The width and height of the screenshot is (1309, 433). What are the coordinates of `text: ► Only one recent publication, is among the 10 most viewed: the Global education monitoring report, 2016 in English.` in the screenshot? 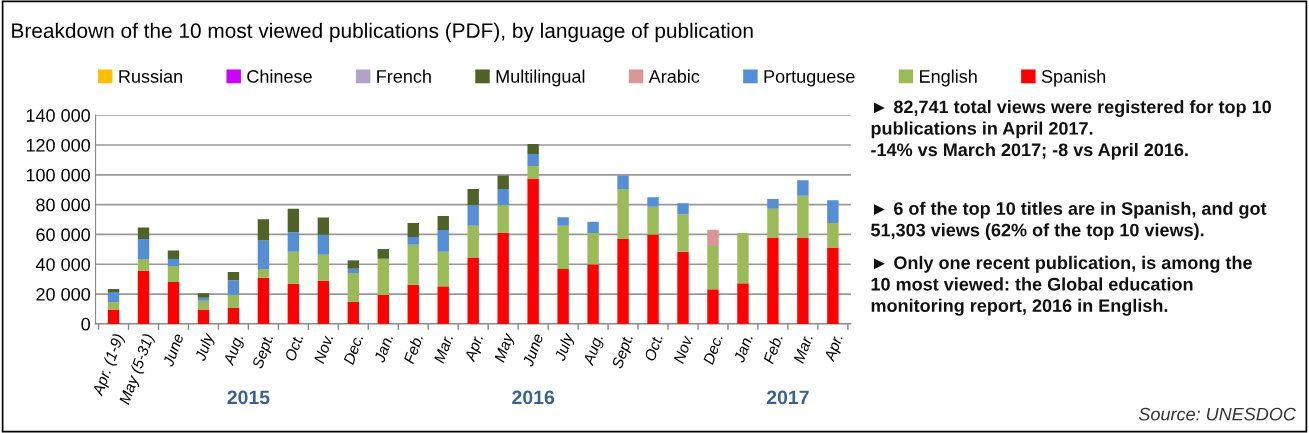 It's located at (1061, 285).